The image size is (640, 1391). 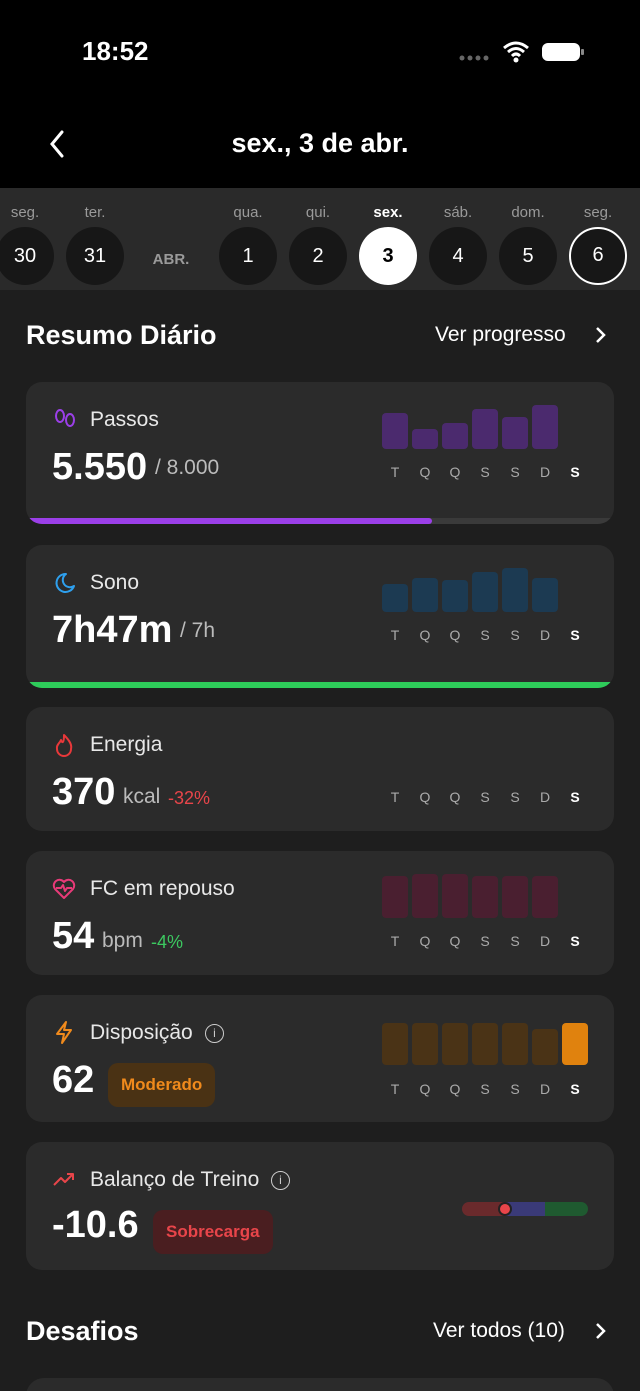 I want to click on day-circle: 31, so click(x=95, y=256).